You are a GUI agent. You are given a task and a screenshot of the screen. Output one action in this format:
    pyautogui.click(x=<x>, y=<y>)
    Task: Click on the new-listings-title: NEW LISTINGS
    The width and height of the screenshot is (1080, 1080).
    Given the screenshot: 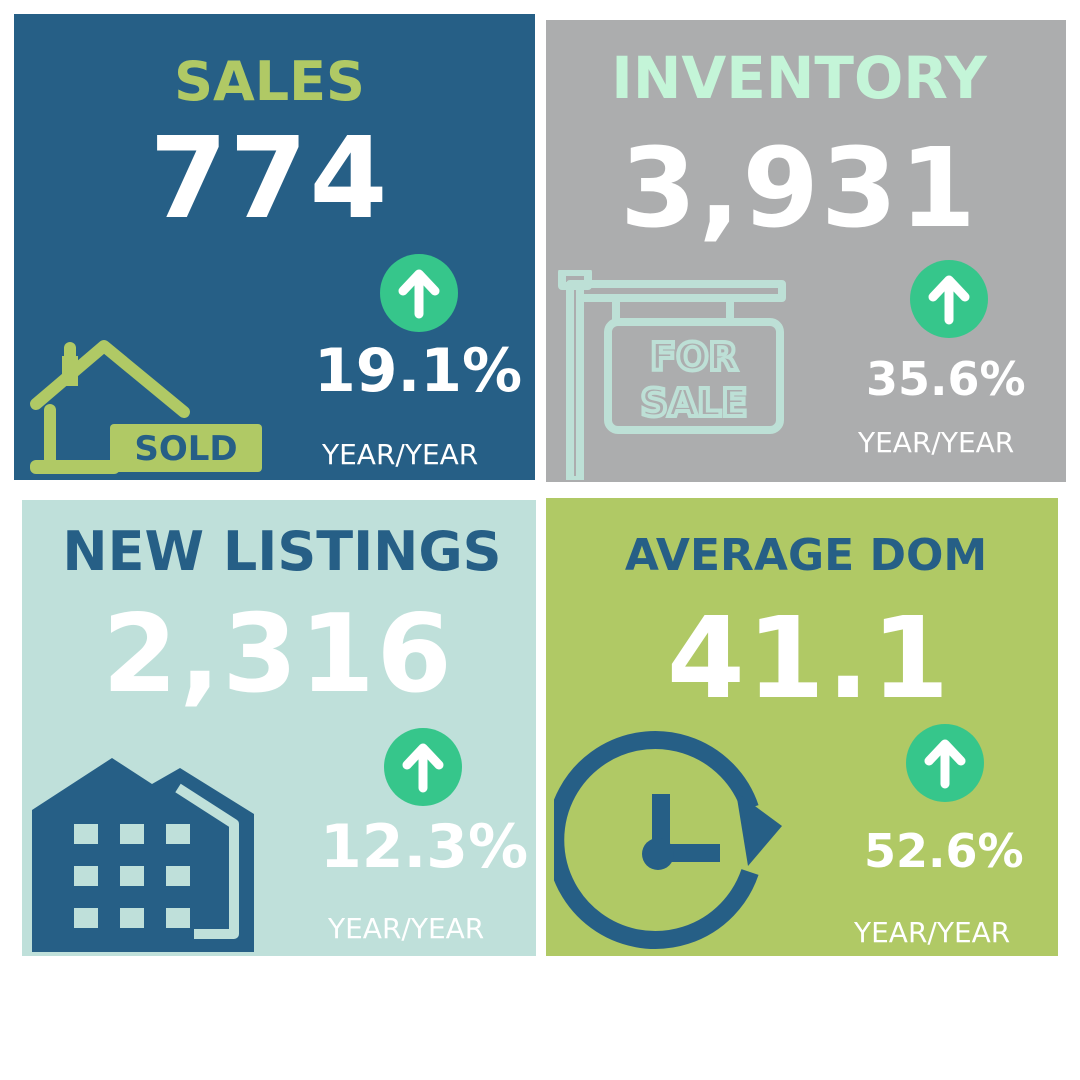 What is the action you would take?
    pyautogui.click(x=282, y=551)
    